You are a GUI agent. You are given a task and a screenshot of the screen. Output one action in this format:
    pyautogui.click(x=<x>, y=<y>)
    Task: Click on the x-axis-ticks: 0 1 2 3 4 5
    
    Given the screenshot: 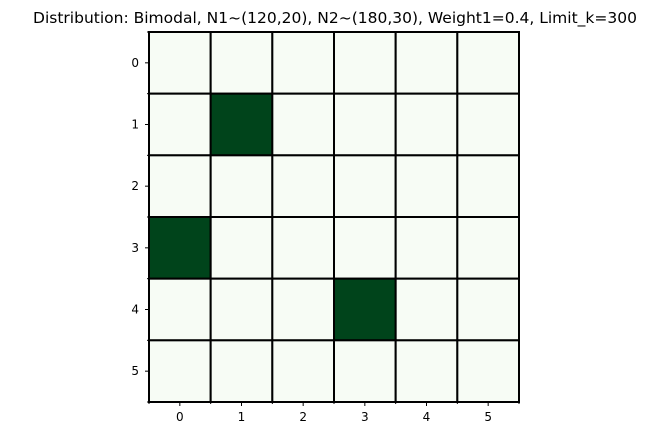 What is the action you would take?
    pyautogui.click(x=334, y=413)
    